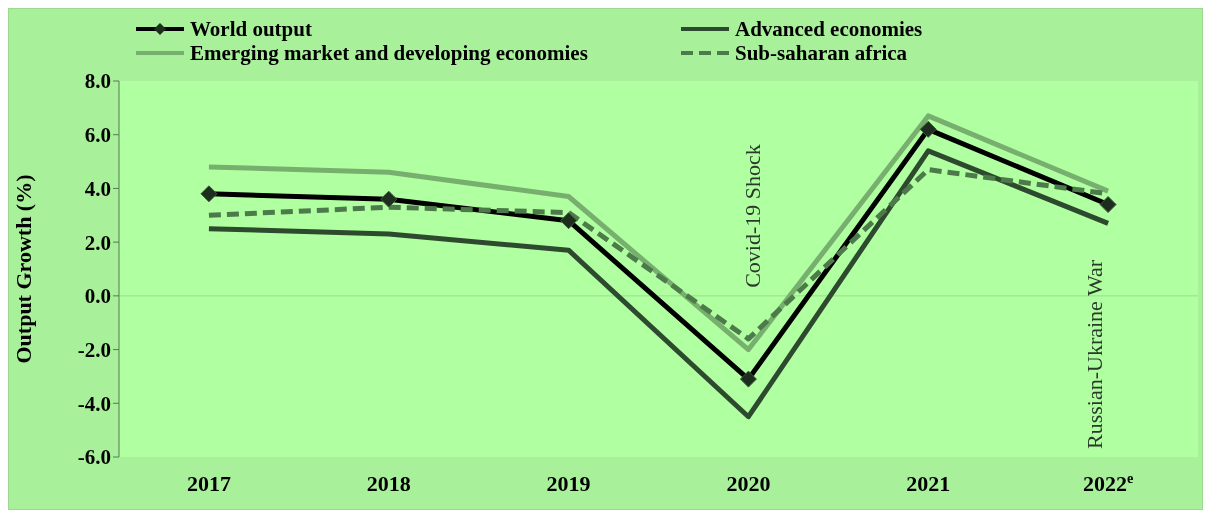 This screenshot has width=1209, height=521. Describe the element at coordinates (251, 29) in the screenshot. I see `legend-label: World output` at that location.